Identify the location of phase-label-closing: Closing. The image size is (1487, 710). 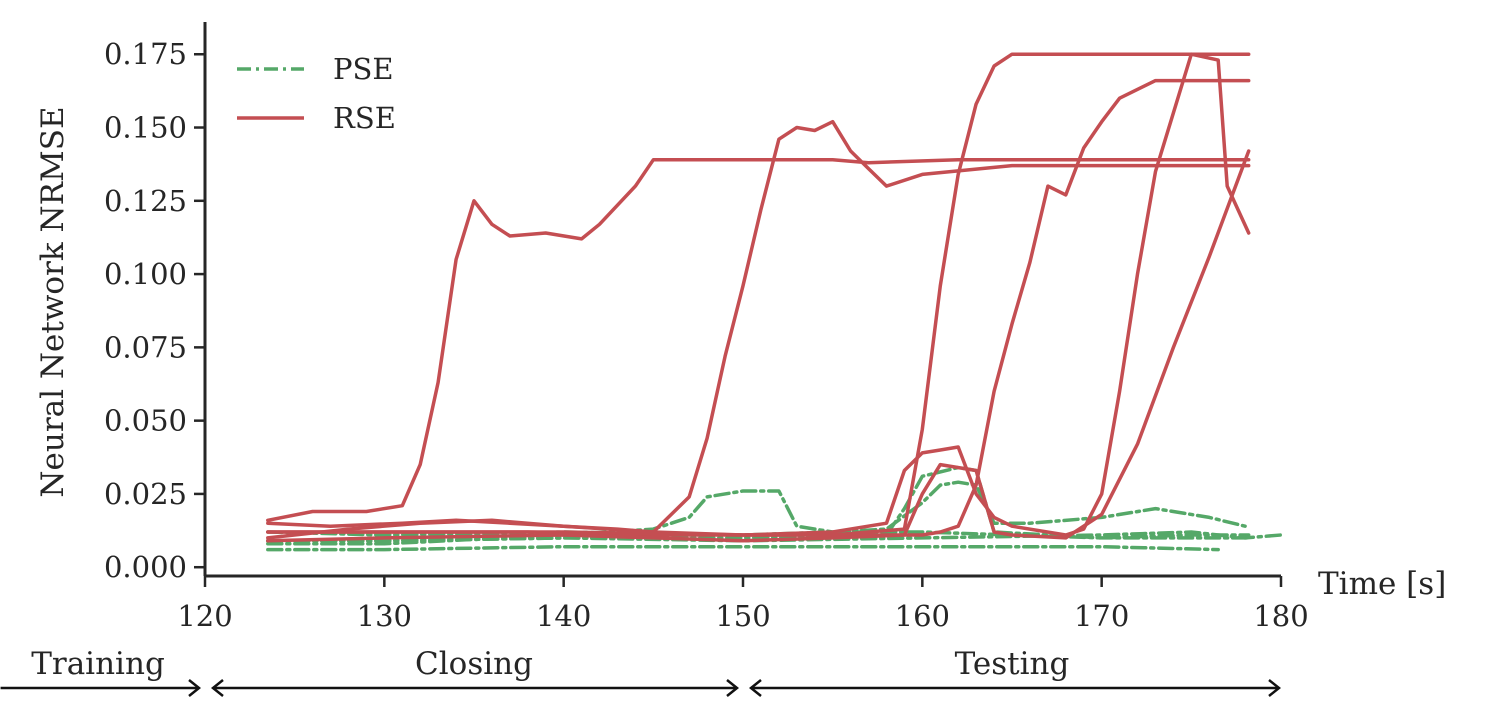
(474, 664).